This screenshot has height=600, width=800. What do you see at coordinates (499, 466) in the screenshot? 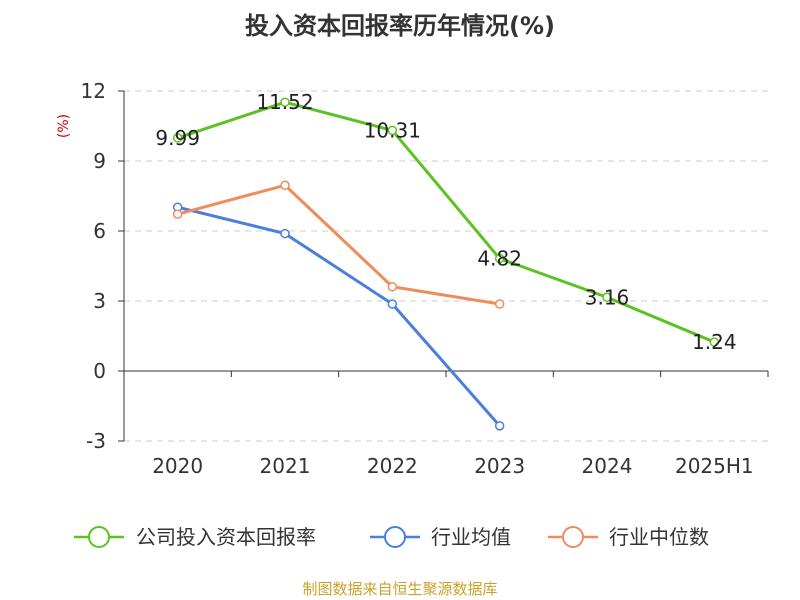
I see `x-tick-label: 2023` at bounding box center [499, 466].